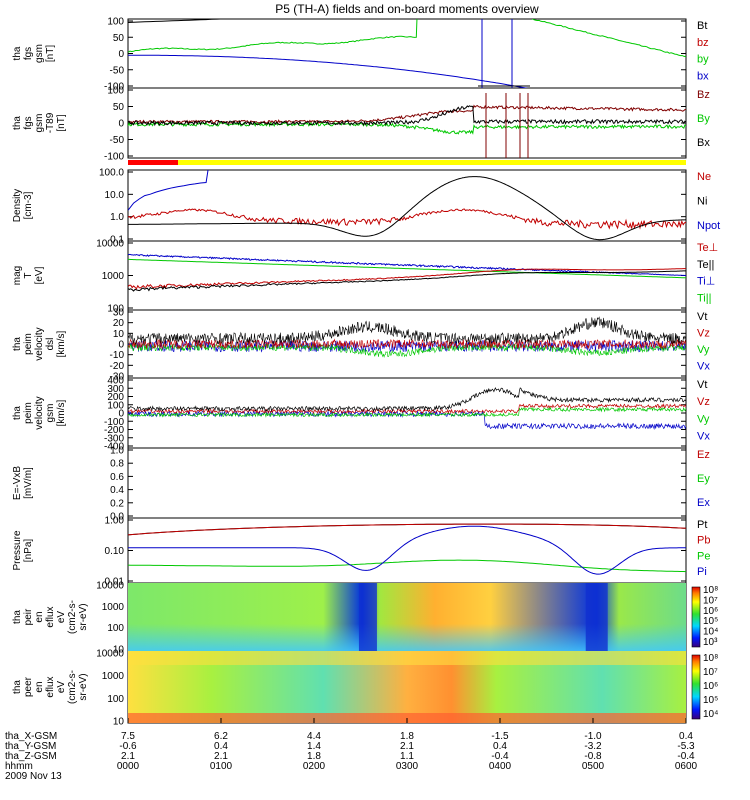  What do you see at coordinates (121, 345) in the screenshot?
I see `panel-vel_dsl-ytick-label: 0` at bounding box center [121, 345].